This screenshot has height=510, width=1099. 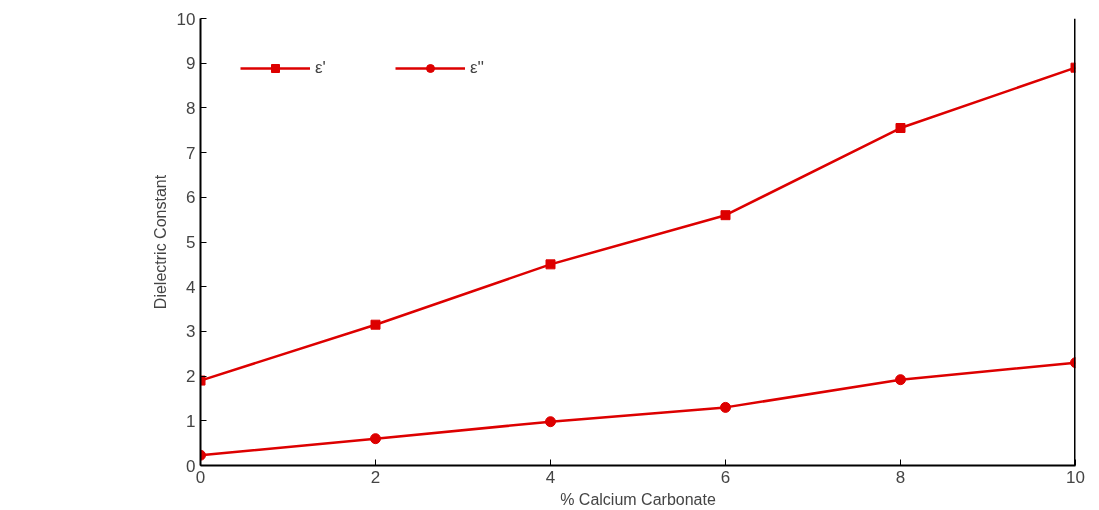 What do you see at coordinates (191, 153) in the screenshot?
I see `y-tick-label: 7` at bounding box center [191, 153].